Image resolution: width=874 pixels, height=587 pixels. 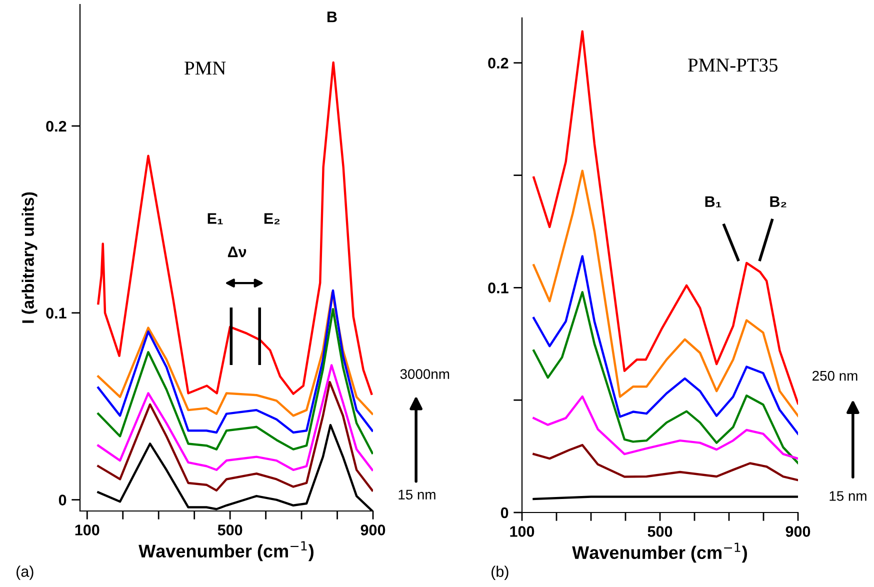 I want to click on annotation: E₂, so click(x=272, y=218).